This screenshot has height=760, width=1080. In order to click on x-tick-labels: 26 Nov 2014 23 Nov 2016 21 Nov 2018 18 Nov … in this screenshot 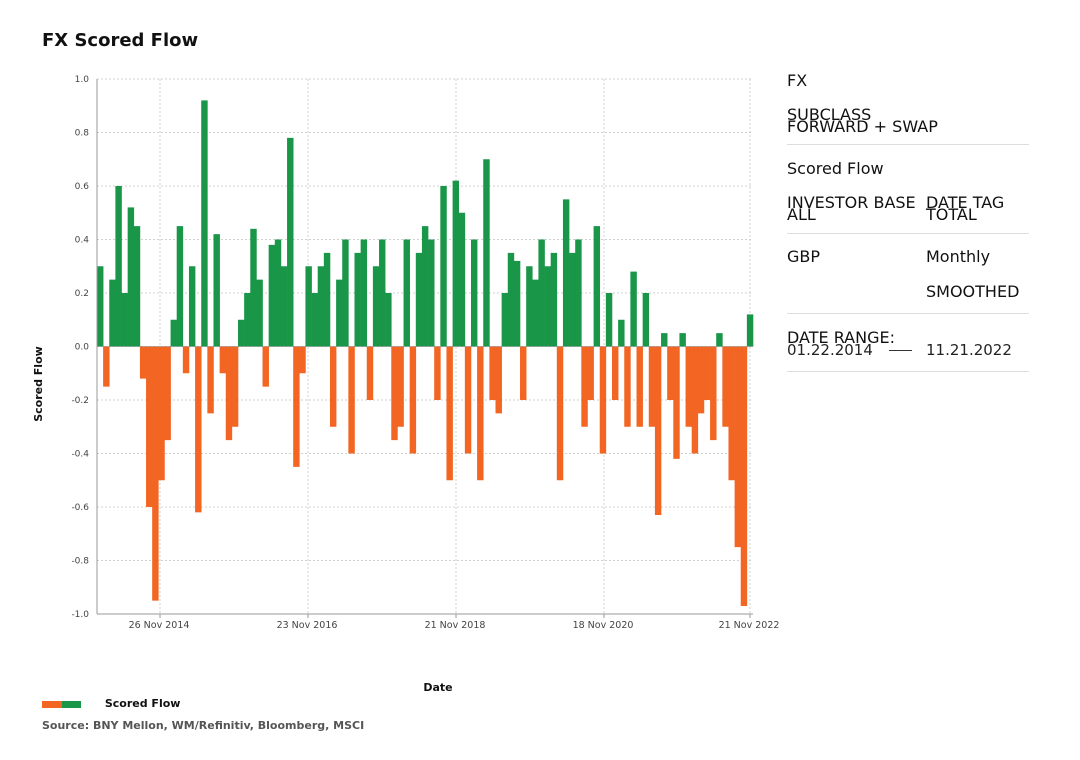, I will do `click(454, 625)`.